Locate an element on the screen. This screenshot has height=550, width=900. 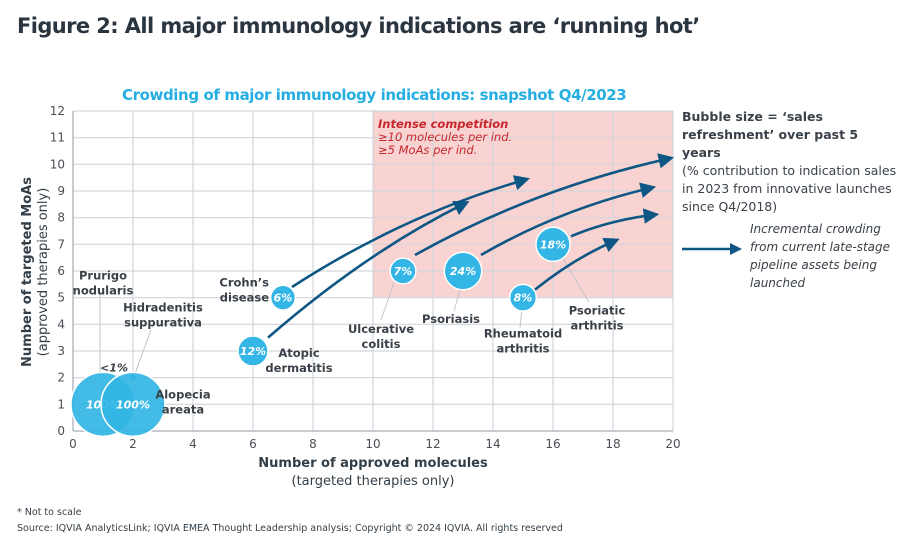
indication-label: Crohn’s is located at coordinates (244, 283).